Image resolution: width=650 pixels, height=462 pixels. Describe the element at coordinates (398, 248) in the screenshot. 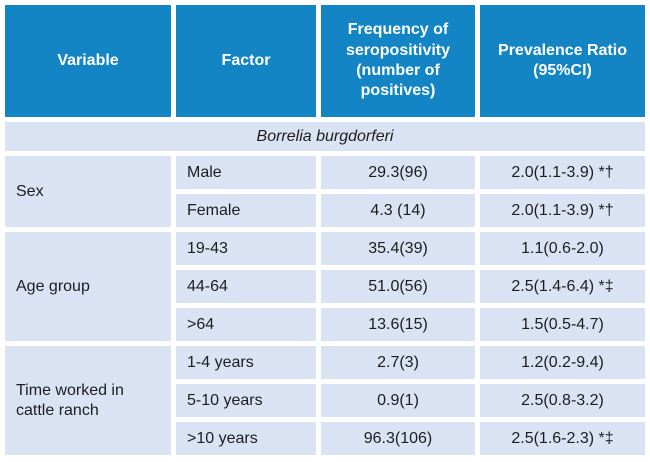

I see `frequency-cell: 35.4(39)` at that location.